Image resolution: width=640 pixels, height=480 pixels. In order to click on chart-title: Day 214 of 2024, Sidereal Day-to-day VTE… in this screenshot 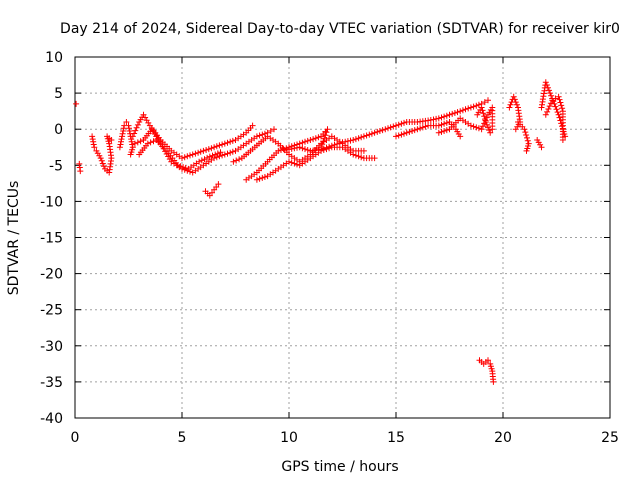, I will do `click(340, 29)`.